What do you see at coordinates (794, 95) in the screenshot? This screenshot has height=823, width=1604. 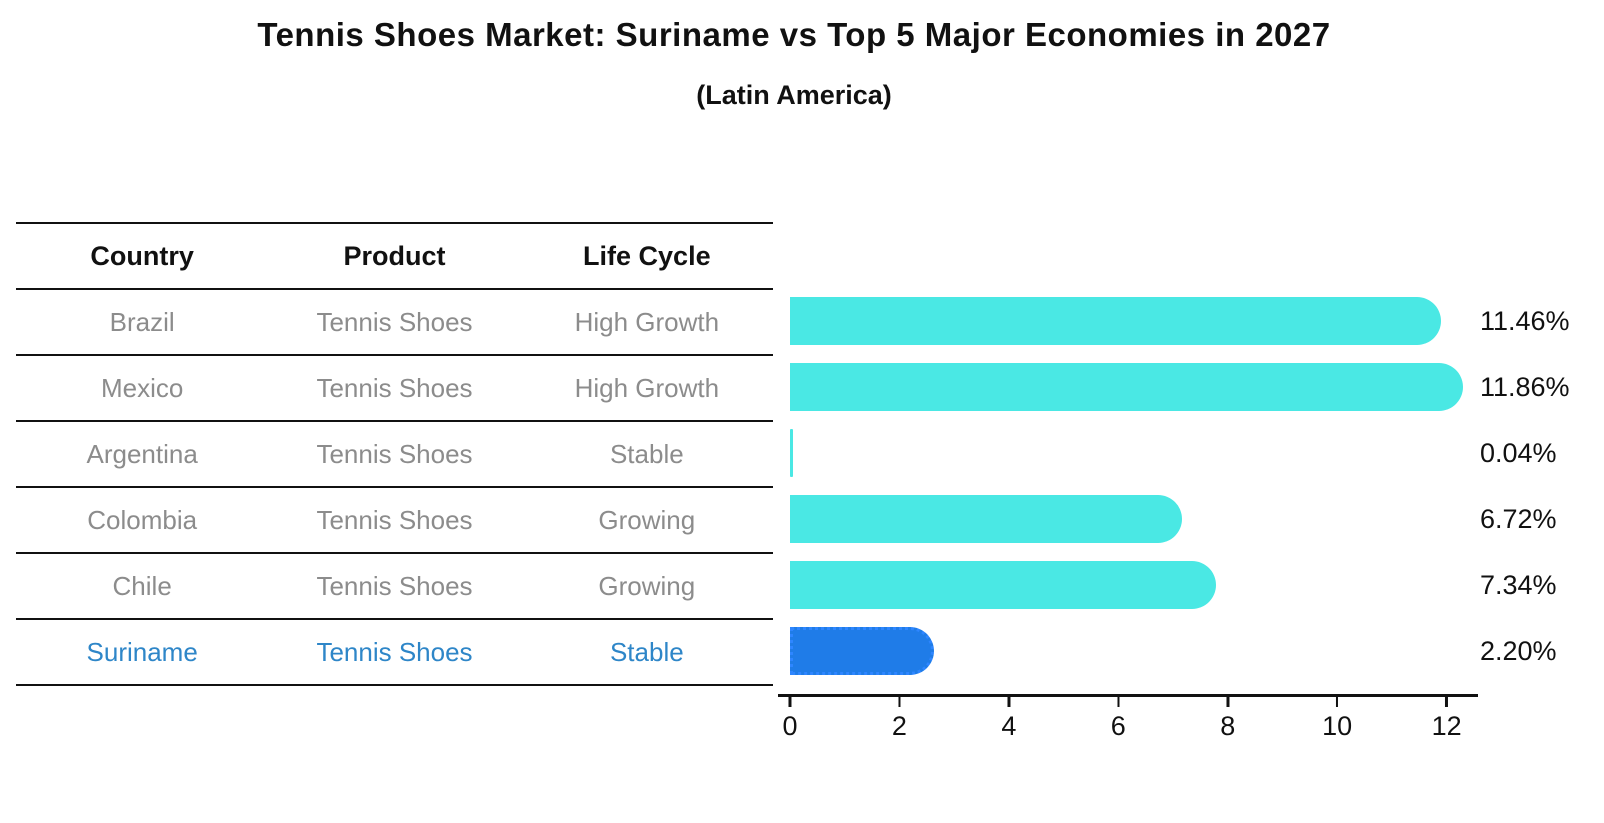 I see `chart-subtitle: (Latin America)` at bounding box center [794, 95].